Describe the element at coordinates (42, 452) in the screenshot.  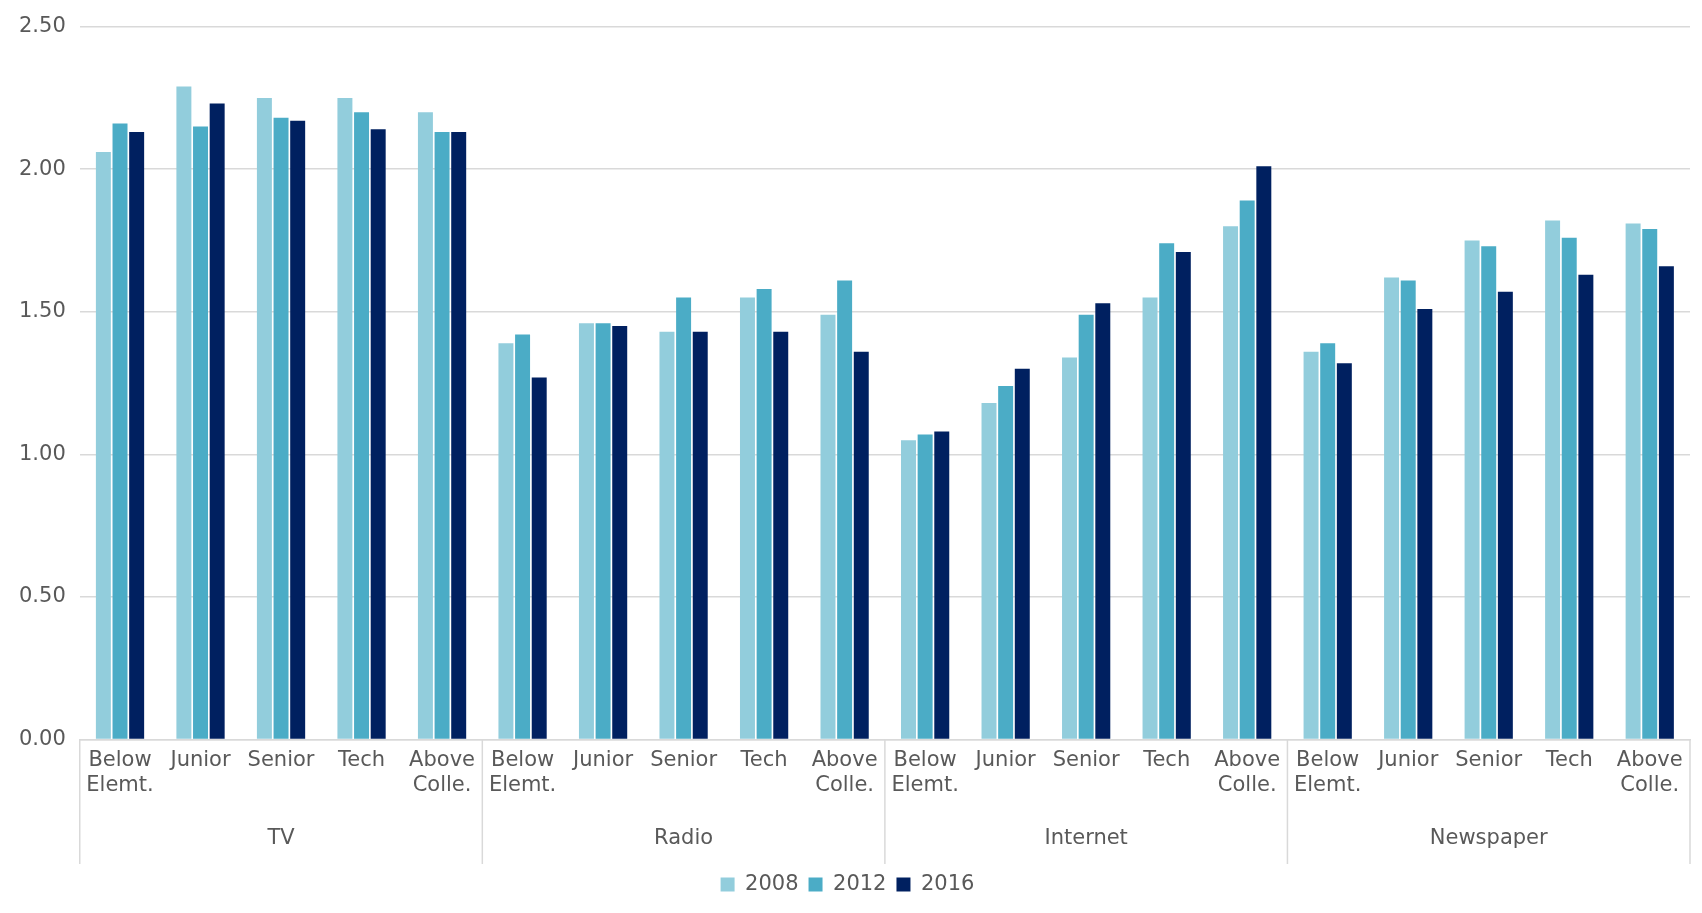
I see `y-tick-label: 1.00` at that location.